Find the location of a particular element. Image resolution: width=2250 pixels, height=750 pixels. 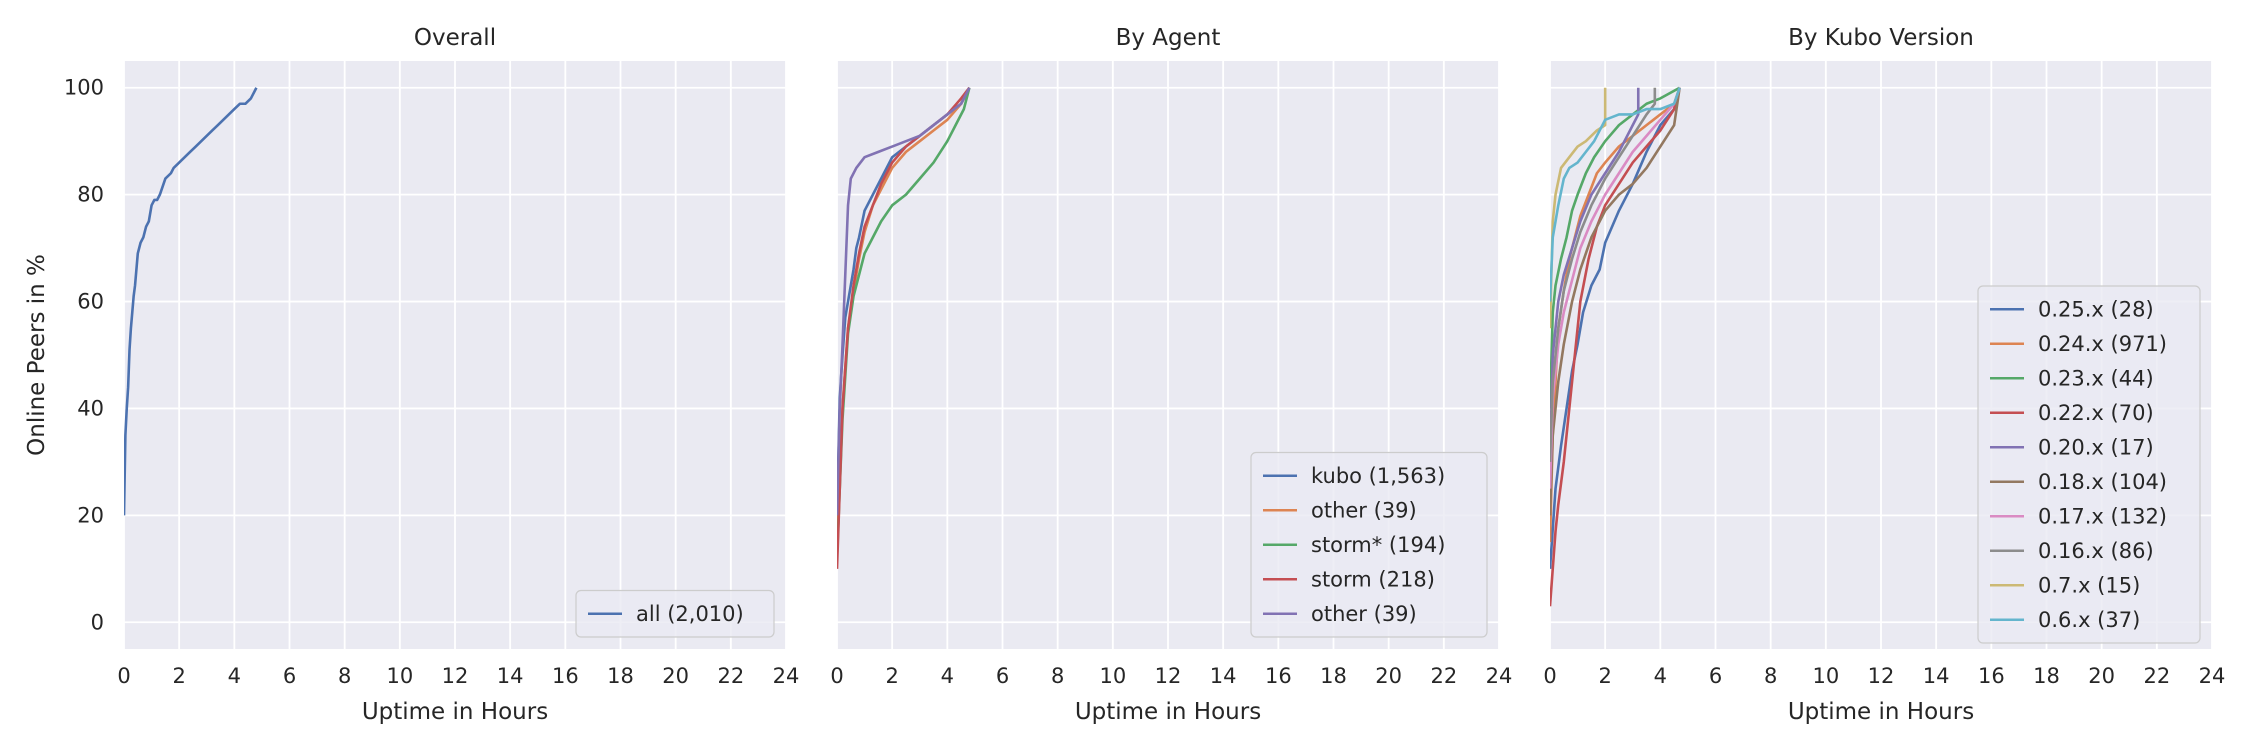

chart-title: Overall is located at coordinates (455, 38).